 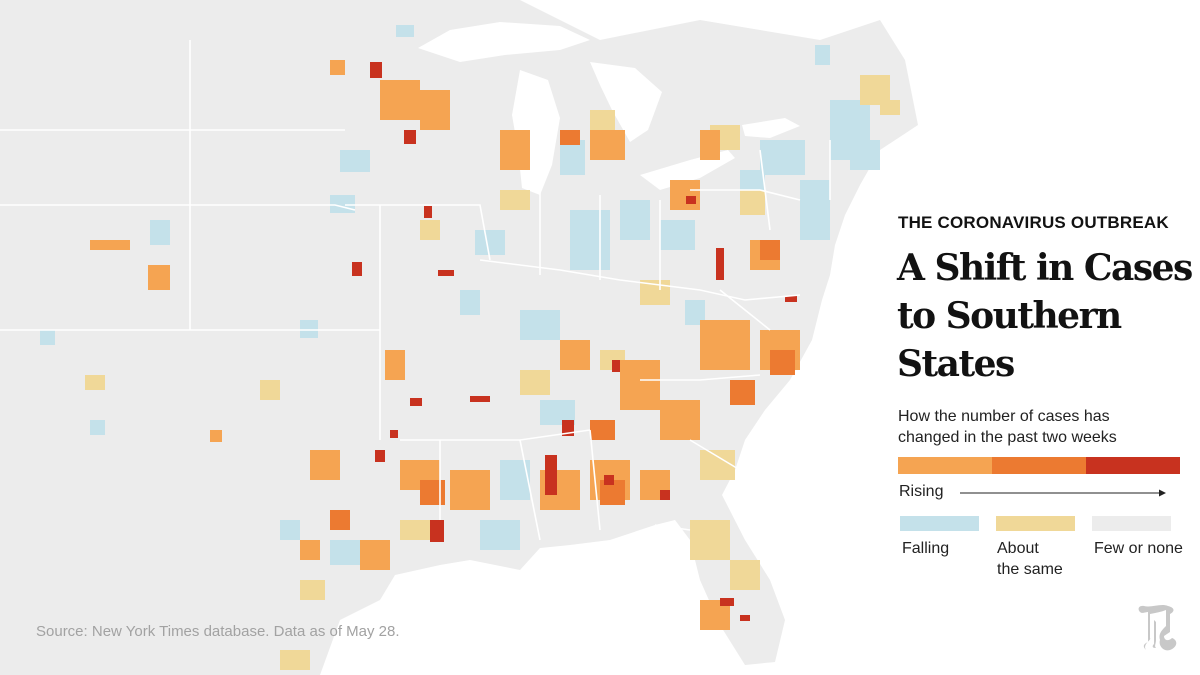 What do you see at coordinates (921, 491) in the screenshot?
I see `legend-rising-label: Rising` at bounding box center [921, 491].